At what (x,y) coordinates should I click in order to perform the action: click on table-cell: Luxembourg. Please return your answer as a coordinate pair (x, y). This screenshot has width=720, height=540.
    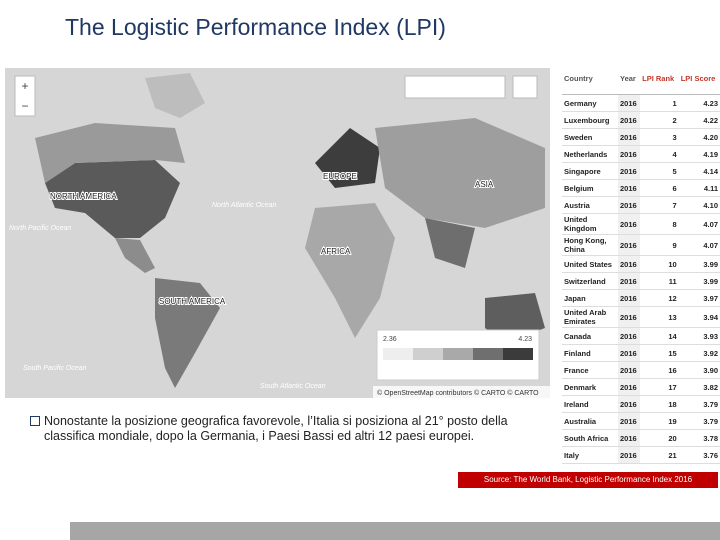
    Looking at the image, I should click on (590, 120).